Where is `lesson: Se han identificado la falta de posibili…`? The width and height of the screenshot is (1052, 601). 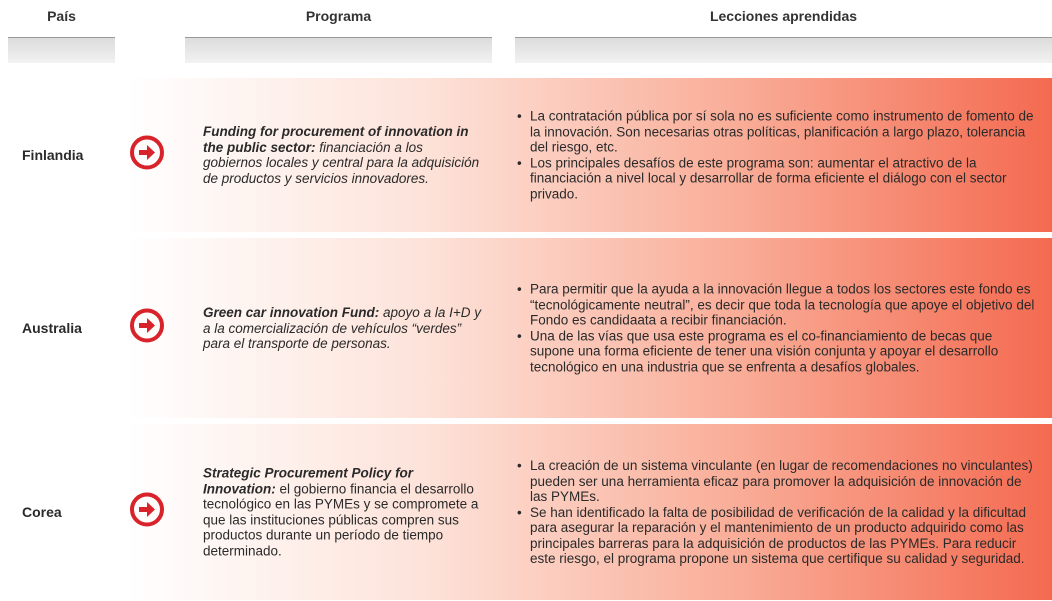
lesson: Se han identificado la falta de posibili… is located at coordinates (775, 535).